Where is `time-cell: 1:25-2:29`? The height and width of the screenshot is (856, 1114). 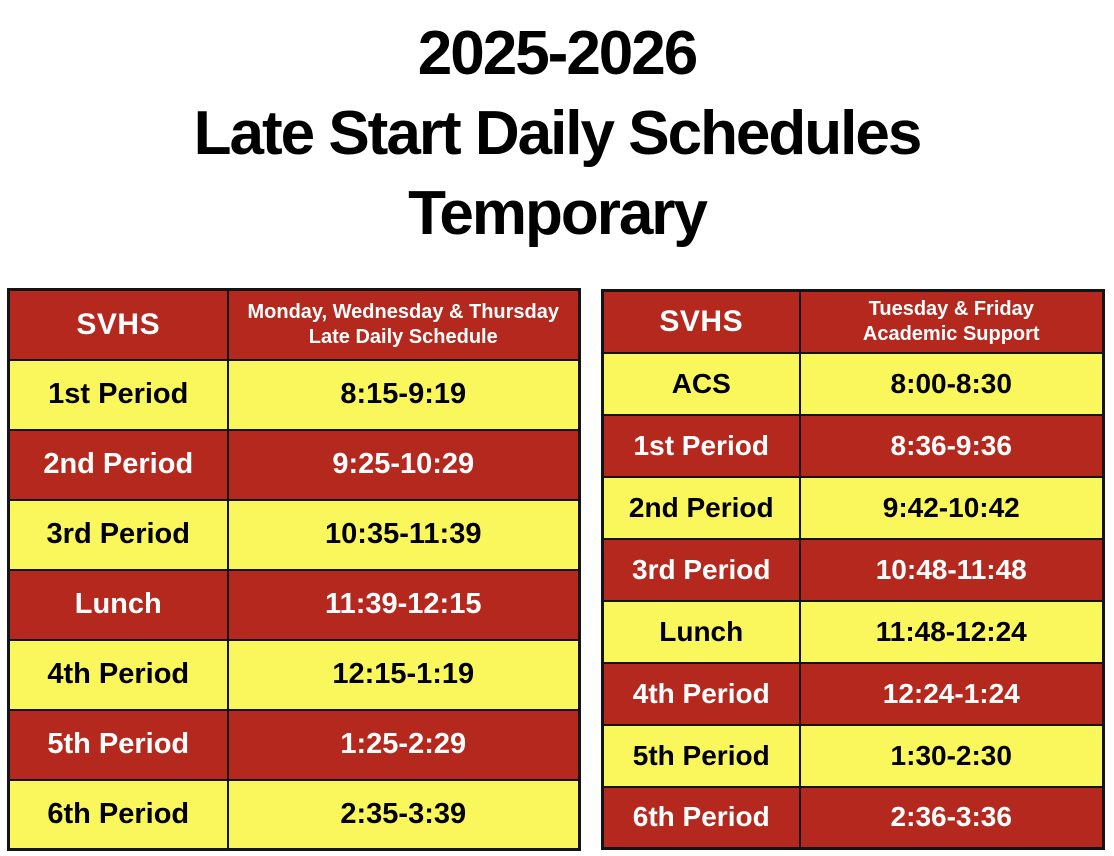
time-cell: 1:25-2:29 is located at coordinates (403, 744).